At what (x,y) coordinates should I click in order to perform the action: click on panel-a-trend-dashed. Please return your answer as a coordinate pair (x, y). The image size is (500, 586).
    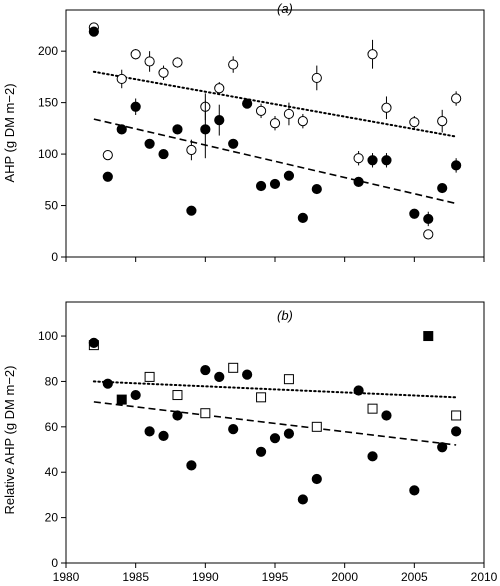
    Looking at the image, I should click on (275, 161).